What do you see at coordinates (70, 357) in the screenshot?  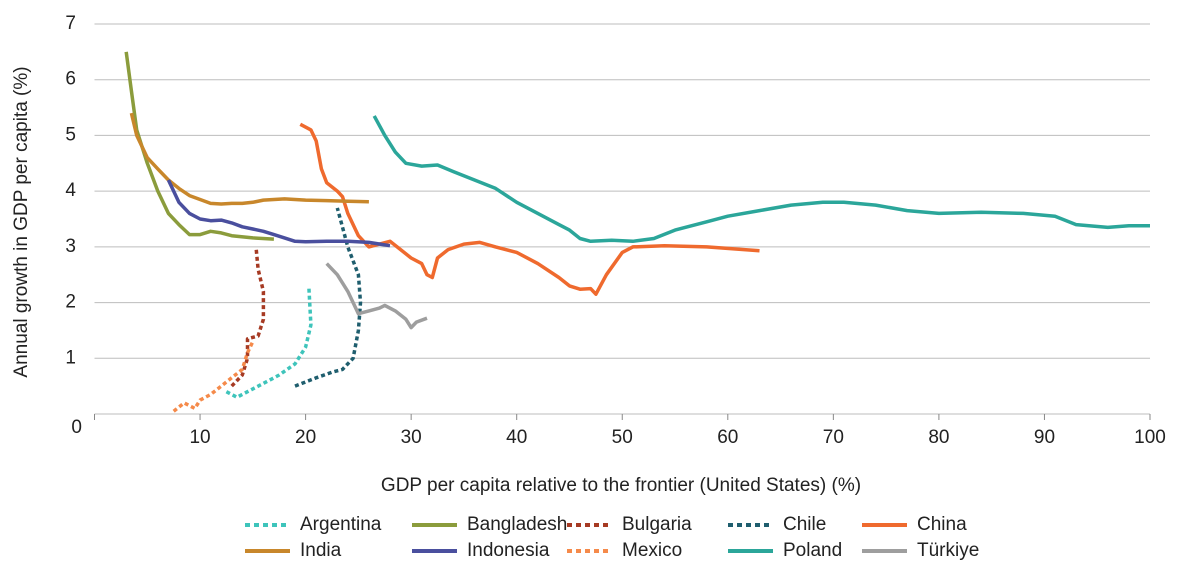 I see `y-tick-label: 1` at bounding box center [70, 357].